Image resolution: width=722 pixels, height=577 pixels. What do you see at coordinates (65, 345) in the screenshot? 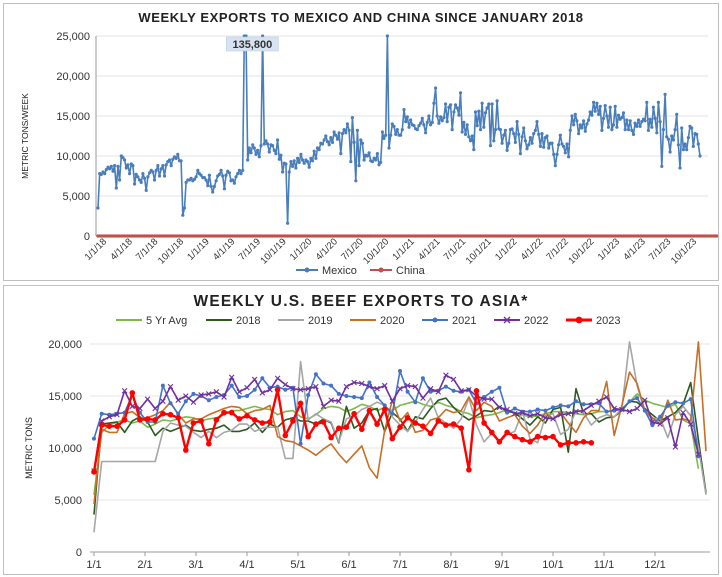
I see `y-tick-label: 20,000` at bounding box center [65, 345].